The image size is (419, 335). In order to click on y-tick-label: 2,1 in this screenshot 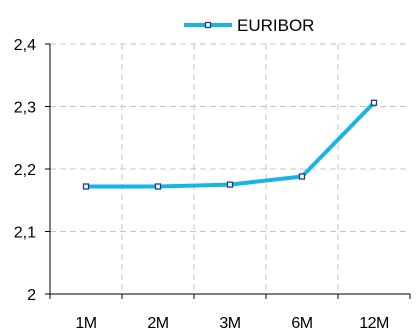, I will do `click(25, 233)`.